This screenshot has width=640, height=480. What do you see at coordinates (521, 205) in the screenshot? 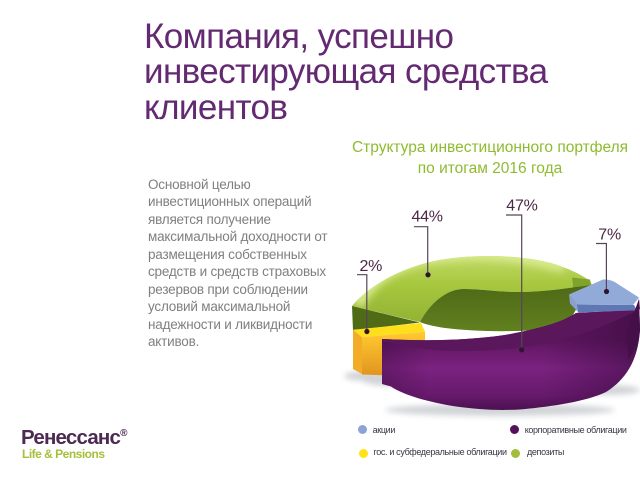
I see `svg-text: 47%` at bounding box center [521, 205].